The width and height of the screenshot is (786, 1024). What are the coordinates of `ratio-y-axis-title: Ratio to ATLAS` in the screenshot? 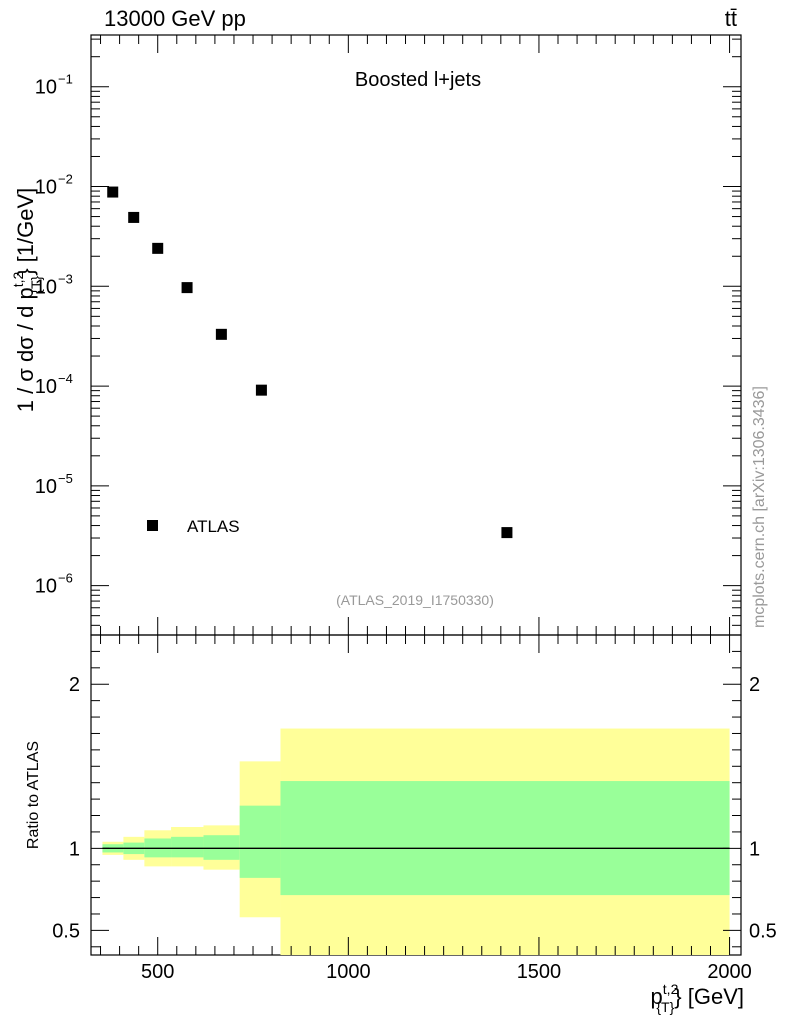 It's located at (33, 795).